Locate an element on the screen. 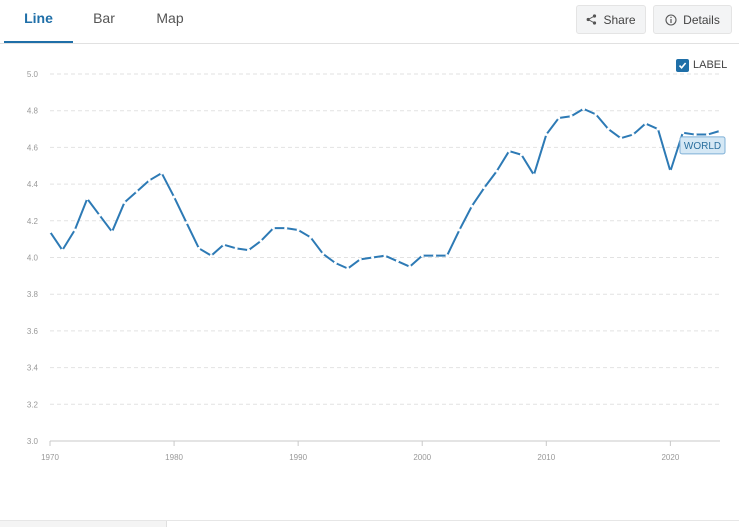 Image resolution: width=739 pixels, height=527 pixels. series-labels: WORLD is located at coordinates (702, 145).